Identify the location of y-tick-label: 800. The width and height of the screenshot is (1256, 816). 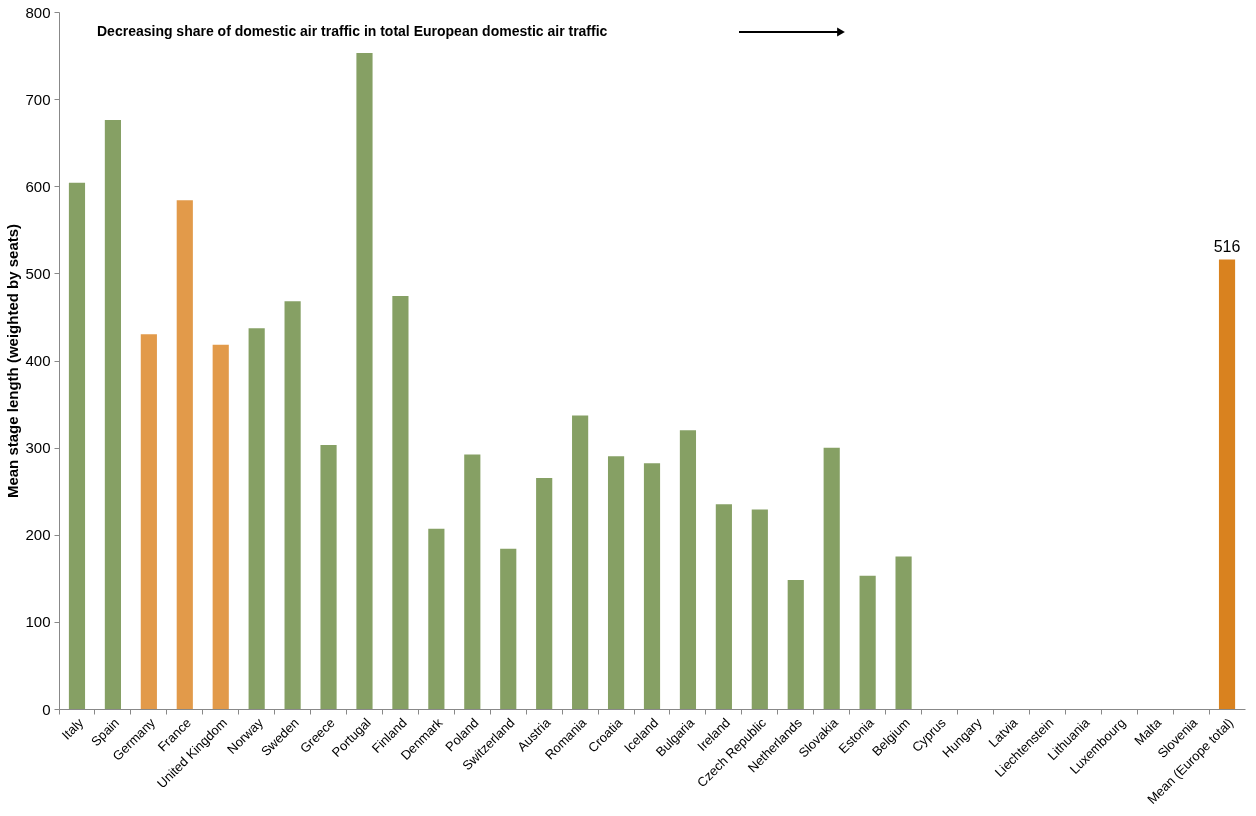
(38, 12).